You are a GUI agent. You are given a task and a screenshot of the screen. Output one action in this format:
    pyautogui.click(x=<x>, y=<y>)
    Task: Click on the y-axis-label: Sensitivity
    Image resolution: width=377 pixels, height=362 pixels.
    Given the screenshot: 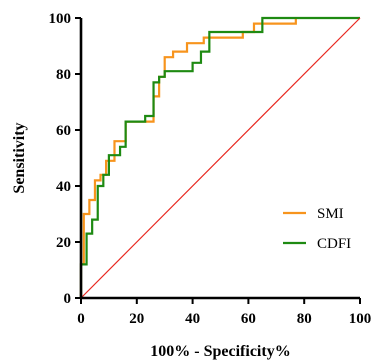 What is the action you would take?
    pyautogui.click(x=19, y=157)
    